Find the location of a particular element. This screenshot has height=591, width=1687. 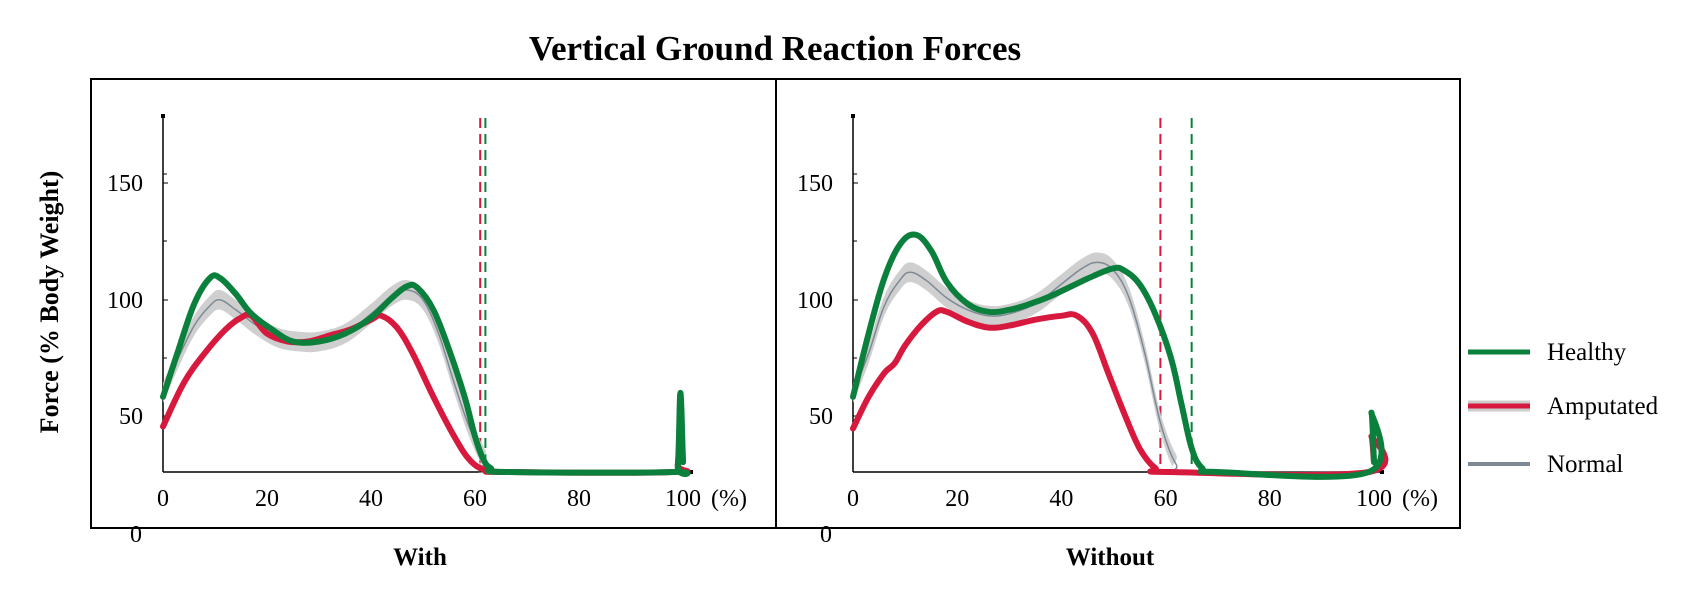

legend-label-healthy: Healthy is located at coordinates (1587, 352).